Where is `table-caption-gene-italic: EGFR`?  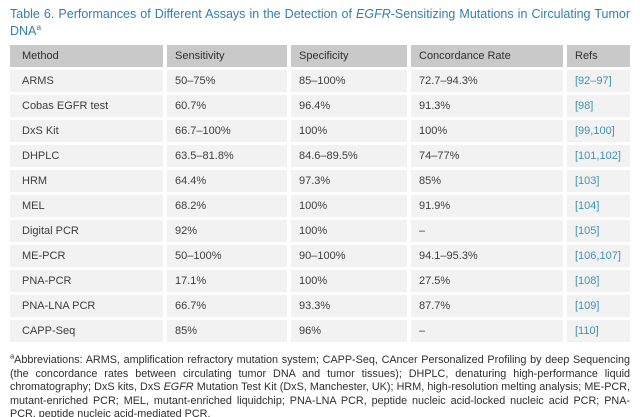
table-caption-gene-italic: EGFR is located at coordinates (373, 14).